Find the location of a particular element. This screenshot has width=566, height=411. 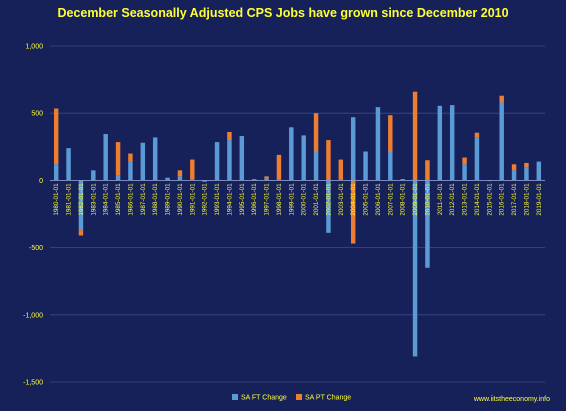

x-tick-label: 1996-01-01 is located at coordinates (254, 199).